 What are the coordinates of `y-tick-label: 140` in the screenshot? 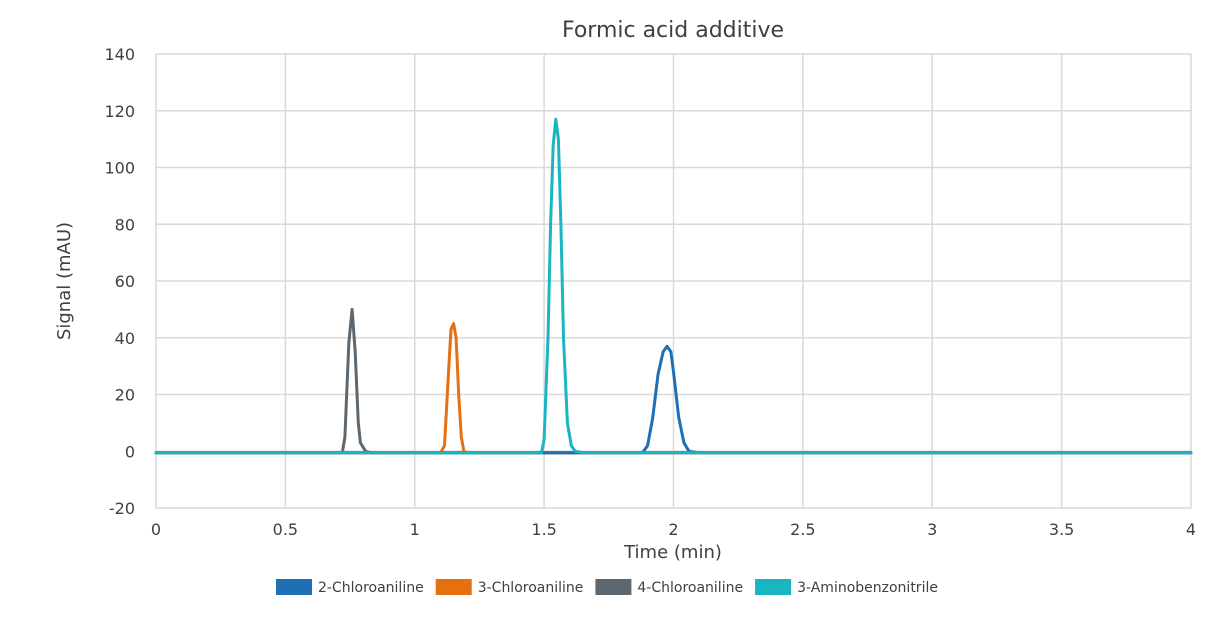 It's located at (119, 54).